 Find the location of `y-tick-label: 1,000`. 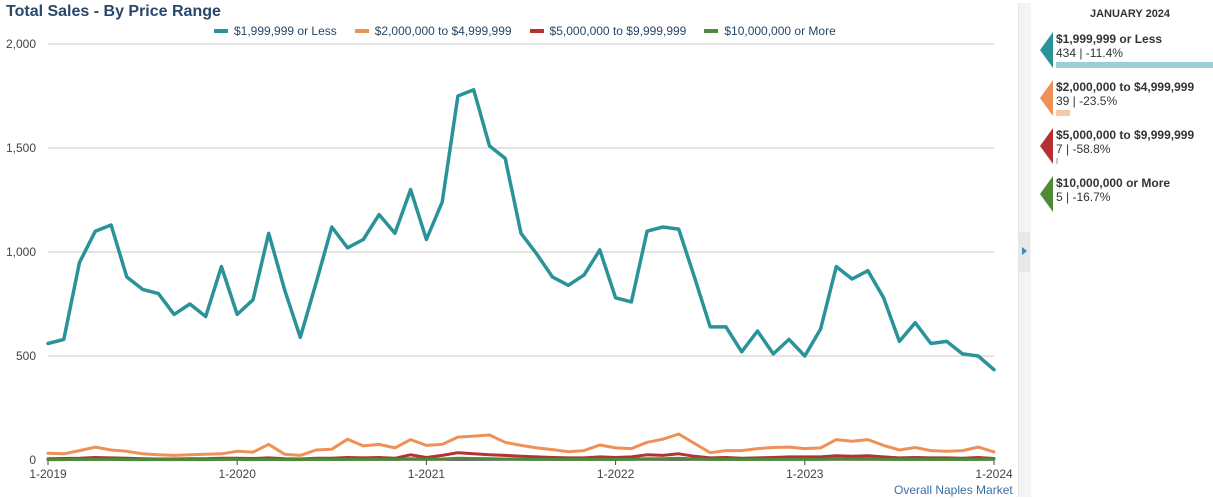

y-tick-label: 1,000 is located at coordinates (21, 252).